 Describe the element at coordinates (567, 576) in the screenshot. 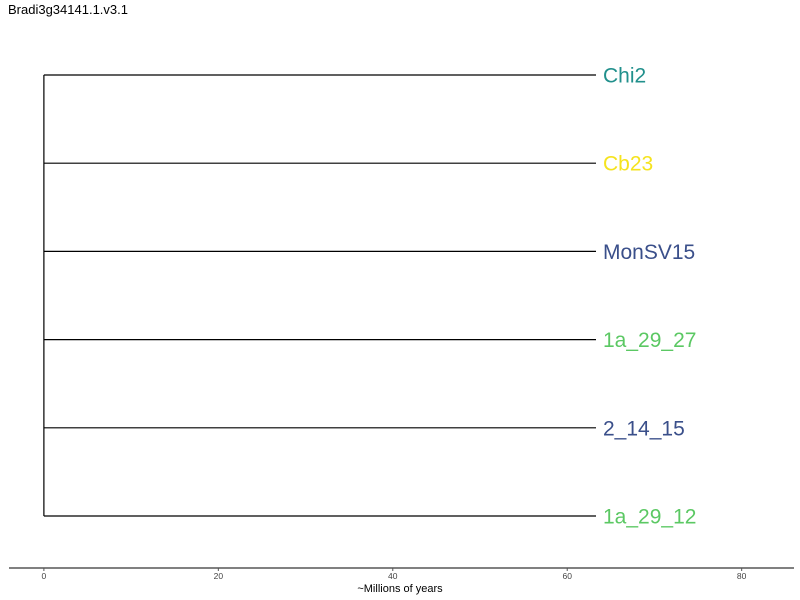

I see `x-tick-label: 60` at that location.